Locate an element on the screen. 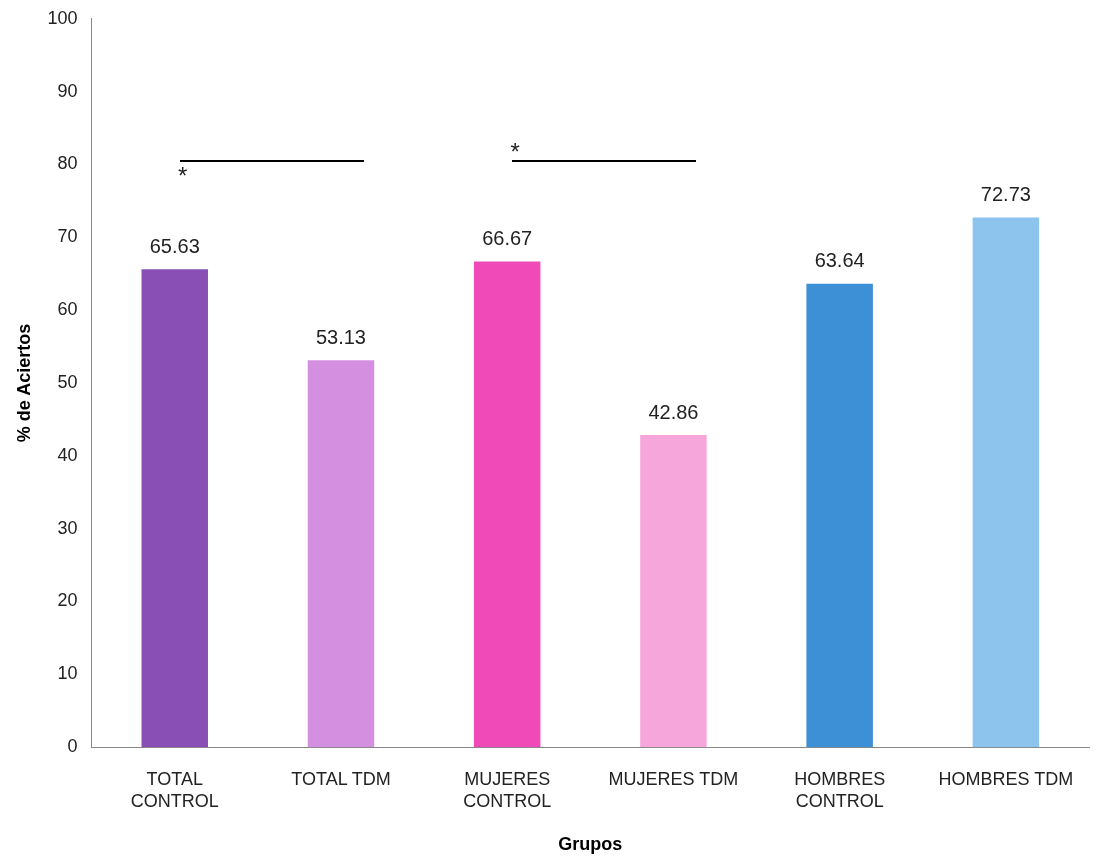 The width and height of the screenshot is (1099, 856). y-axis-title: % de Aciertos is located at coordinates (23, 383).